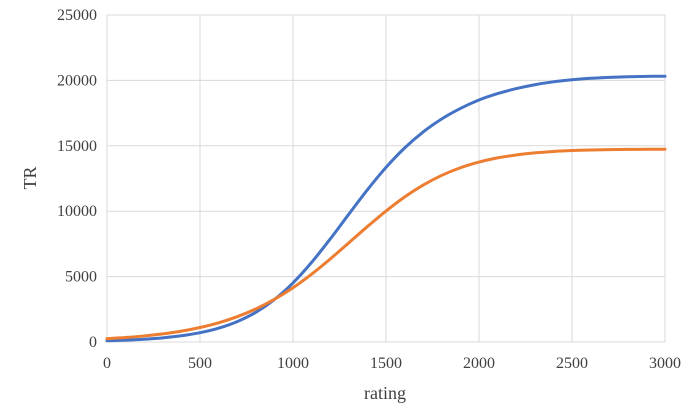 The width and height of the screenshot is (697, 418). I want to click on y-axis-title: TR, so click(30, 177).